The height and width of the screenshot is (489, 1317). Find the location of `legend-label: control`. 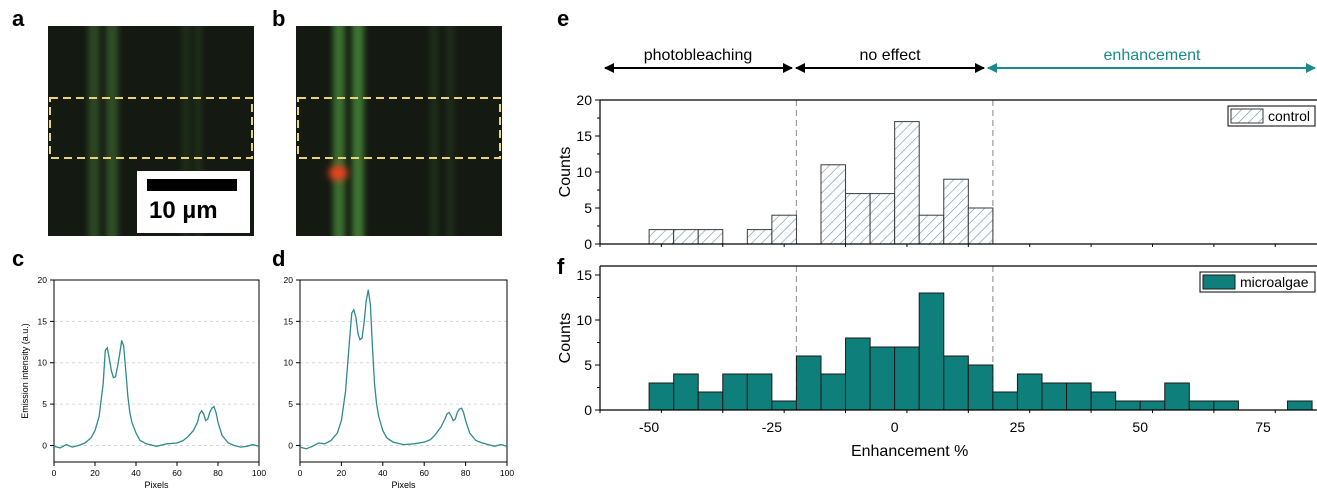

legend-label: control is located at coordinates (1289, 116).